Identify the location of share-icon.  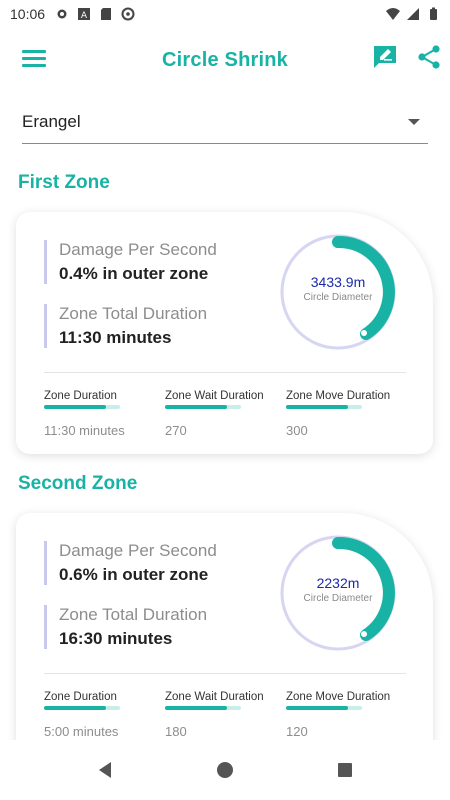
(429, 57).